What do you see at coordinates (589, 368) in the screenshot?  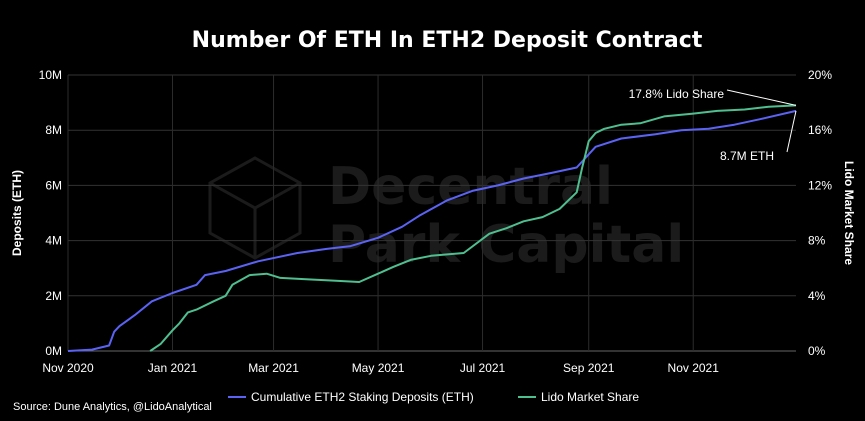 I see `x-tick: Sep 2021` at bounding box center [589, 368].